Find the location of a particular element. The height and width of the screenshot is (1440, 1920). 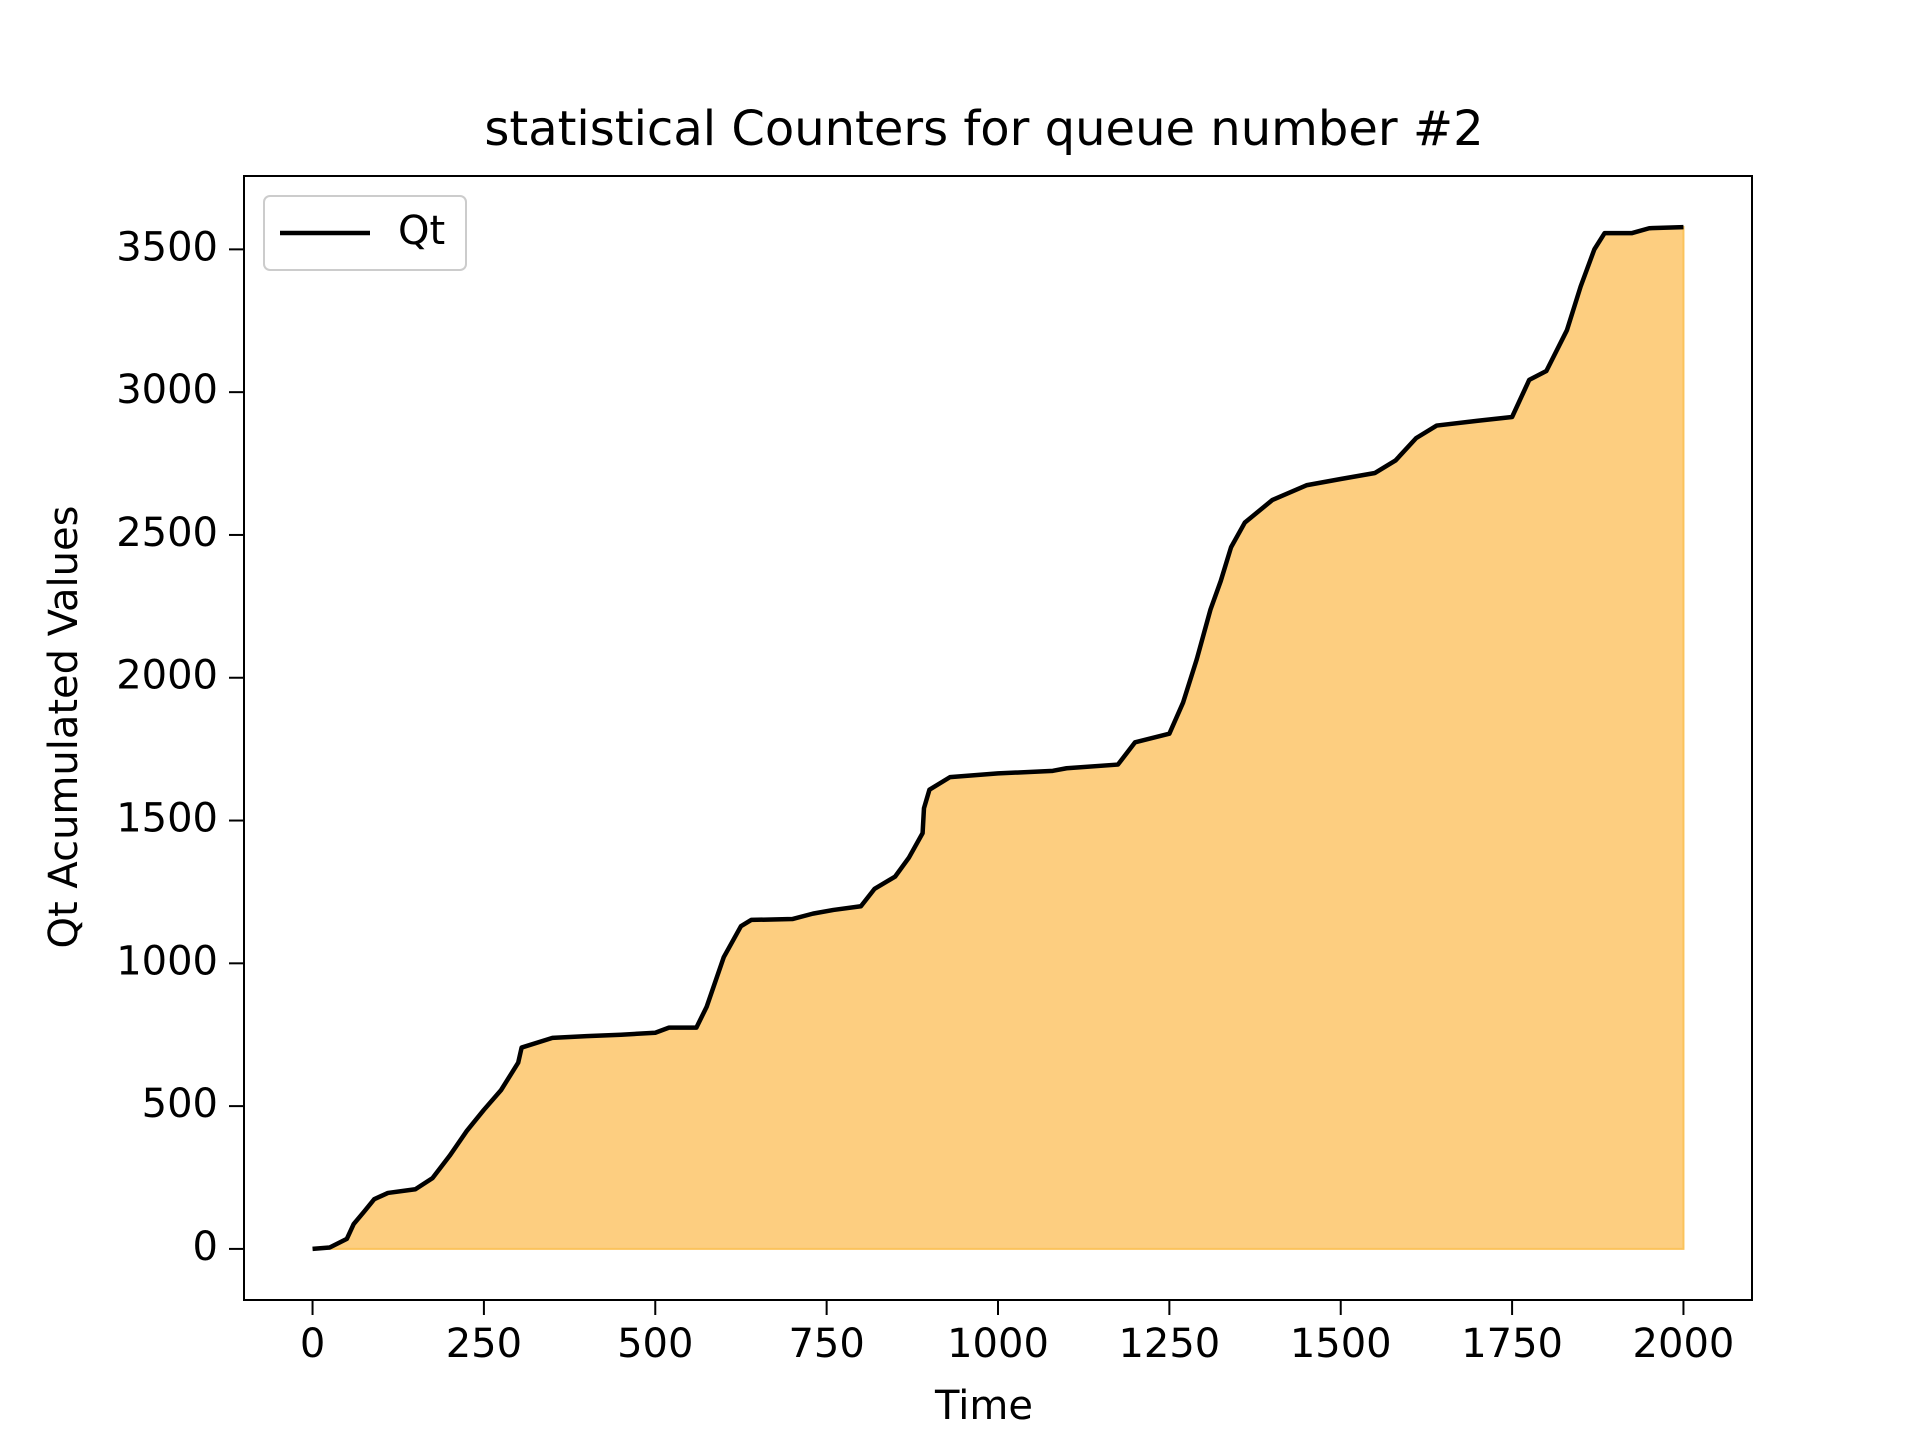

y-tick-label: 500 is located at coordinates (180, 1104).